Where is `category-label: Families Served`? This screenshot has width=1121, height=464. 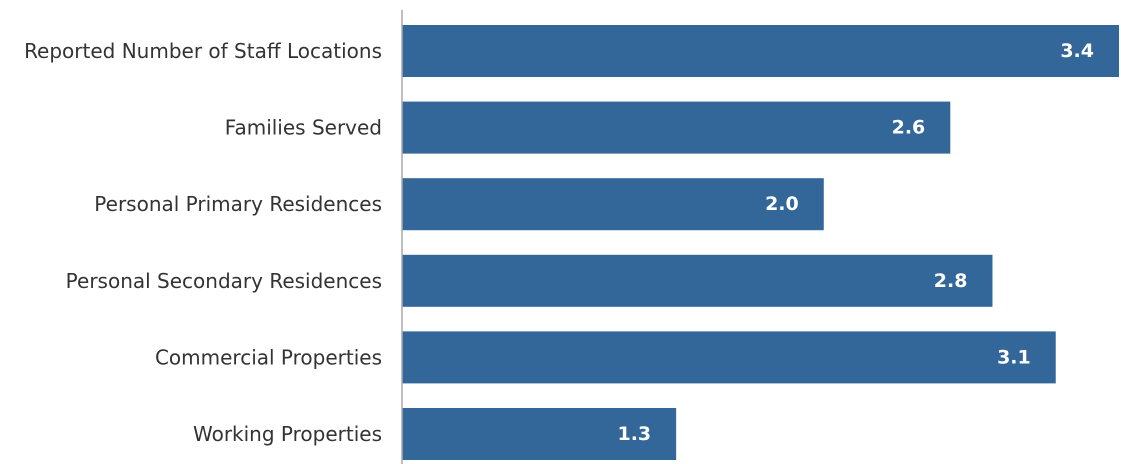 category-label: Families Served is located at coordinates (303, 128).